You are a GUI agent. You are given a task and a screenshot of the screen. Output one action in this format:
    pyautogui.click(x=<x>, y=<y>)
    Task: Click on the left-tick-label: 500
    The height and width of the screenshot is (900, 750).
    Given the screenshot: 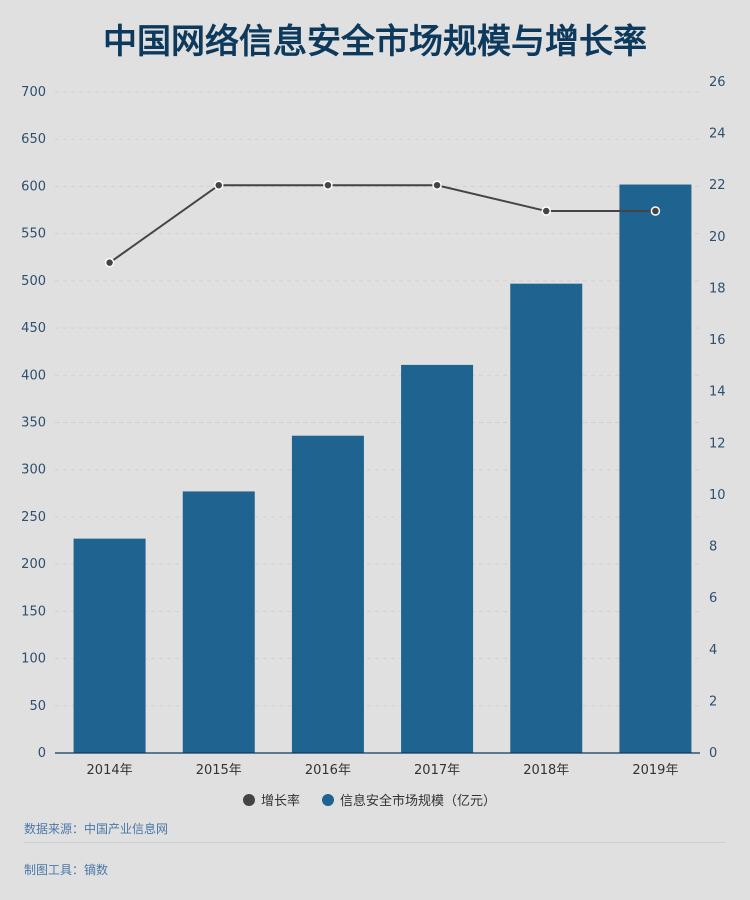 What is the action you would take?
    pyautogui.click(x=33, y=281)
    